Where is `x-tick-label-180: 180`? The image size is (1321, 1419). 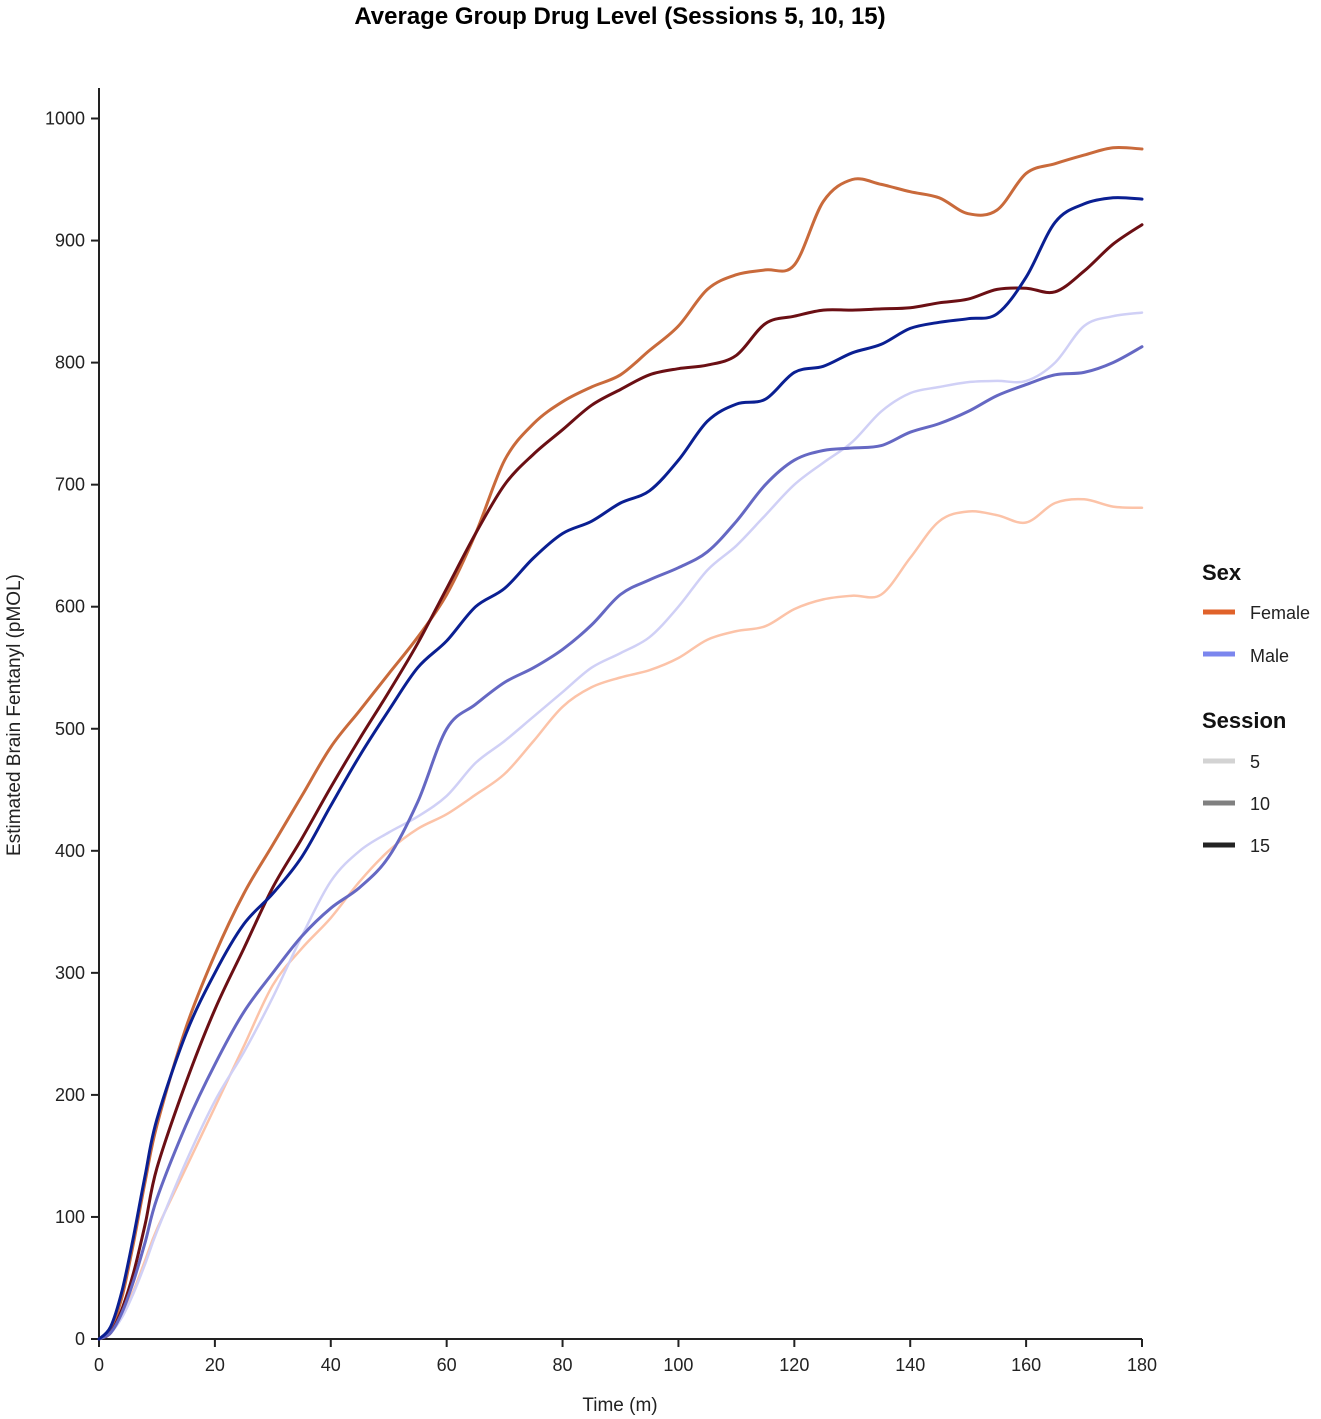 x-tick-label-180: 180 is located at coordinates (1142, 1365).